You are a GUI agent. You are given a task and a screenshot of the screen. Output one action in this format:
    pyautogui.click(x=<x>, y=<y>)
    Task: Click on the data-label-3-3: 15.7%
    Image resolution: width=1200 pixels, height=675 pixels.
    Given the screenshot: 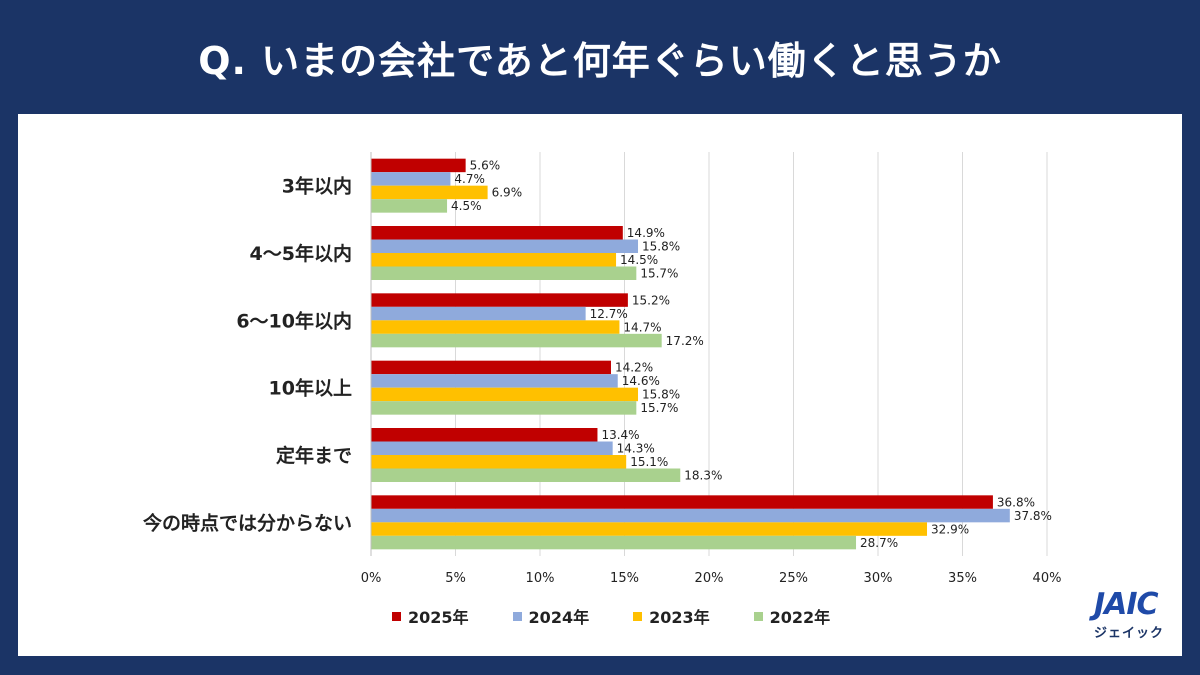 What is the action you would take?
    pyautogui.click(x=659, y=408)
    